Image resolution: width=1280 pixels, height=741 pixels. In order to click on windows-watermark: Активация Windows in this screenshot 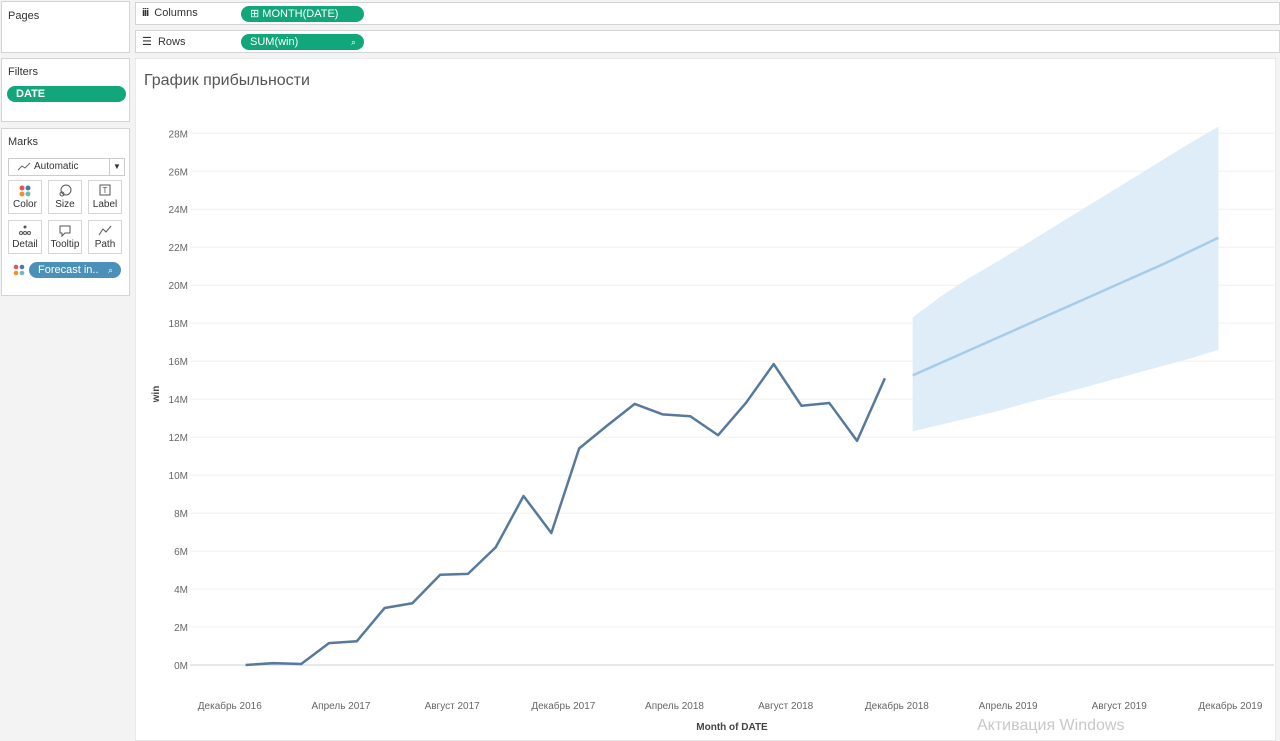, I will do `click(1051, 725)`.